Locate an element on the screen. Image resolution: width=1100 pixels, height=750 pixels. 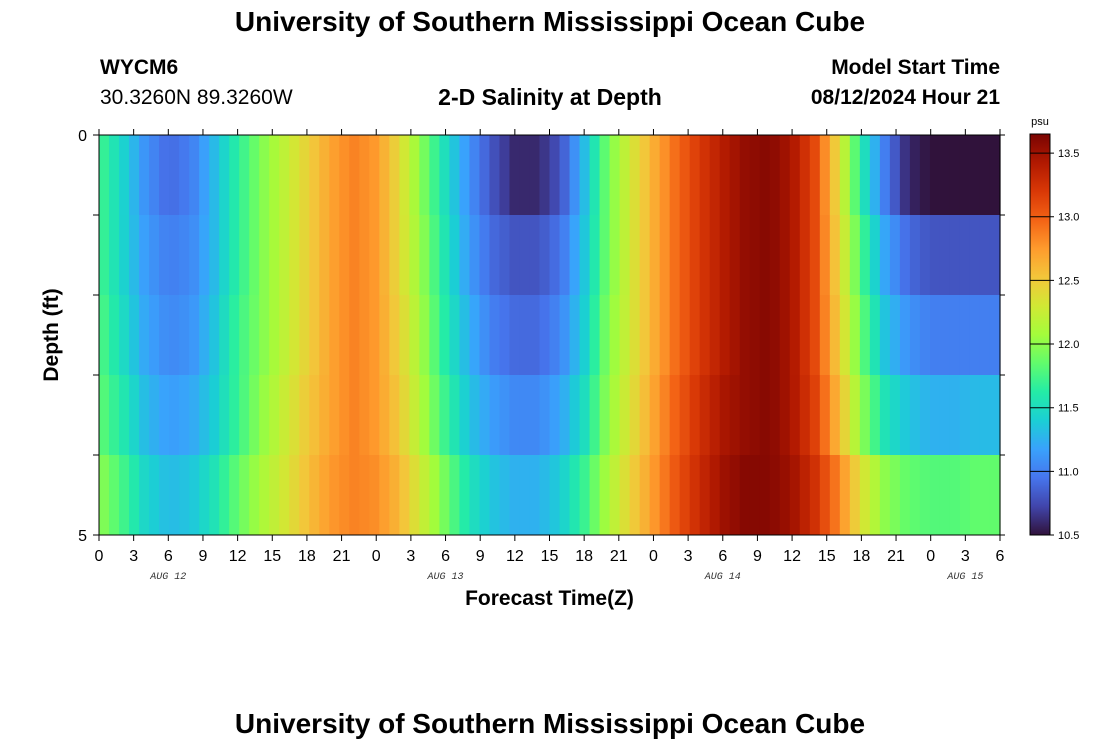
x-tick-label: 12 is located at coordinates (792, 556).